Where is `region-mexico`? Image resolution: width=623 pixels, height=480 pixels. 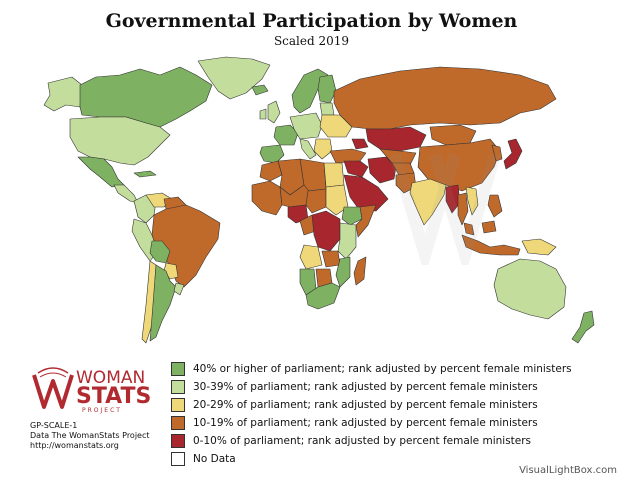
region-mexico is located at coordinates (101, 172).